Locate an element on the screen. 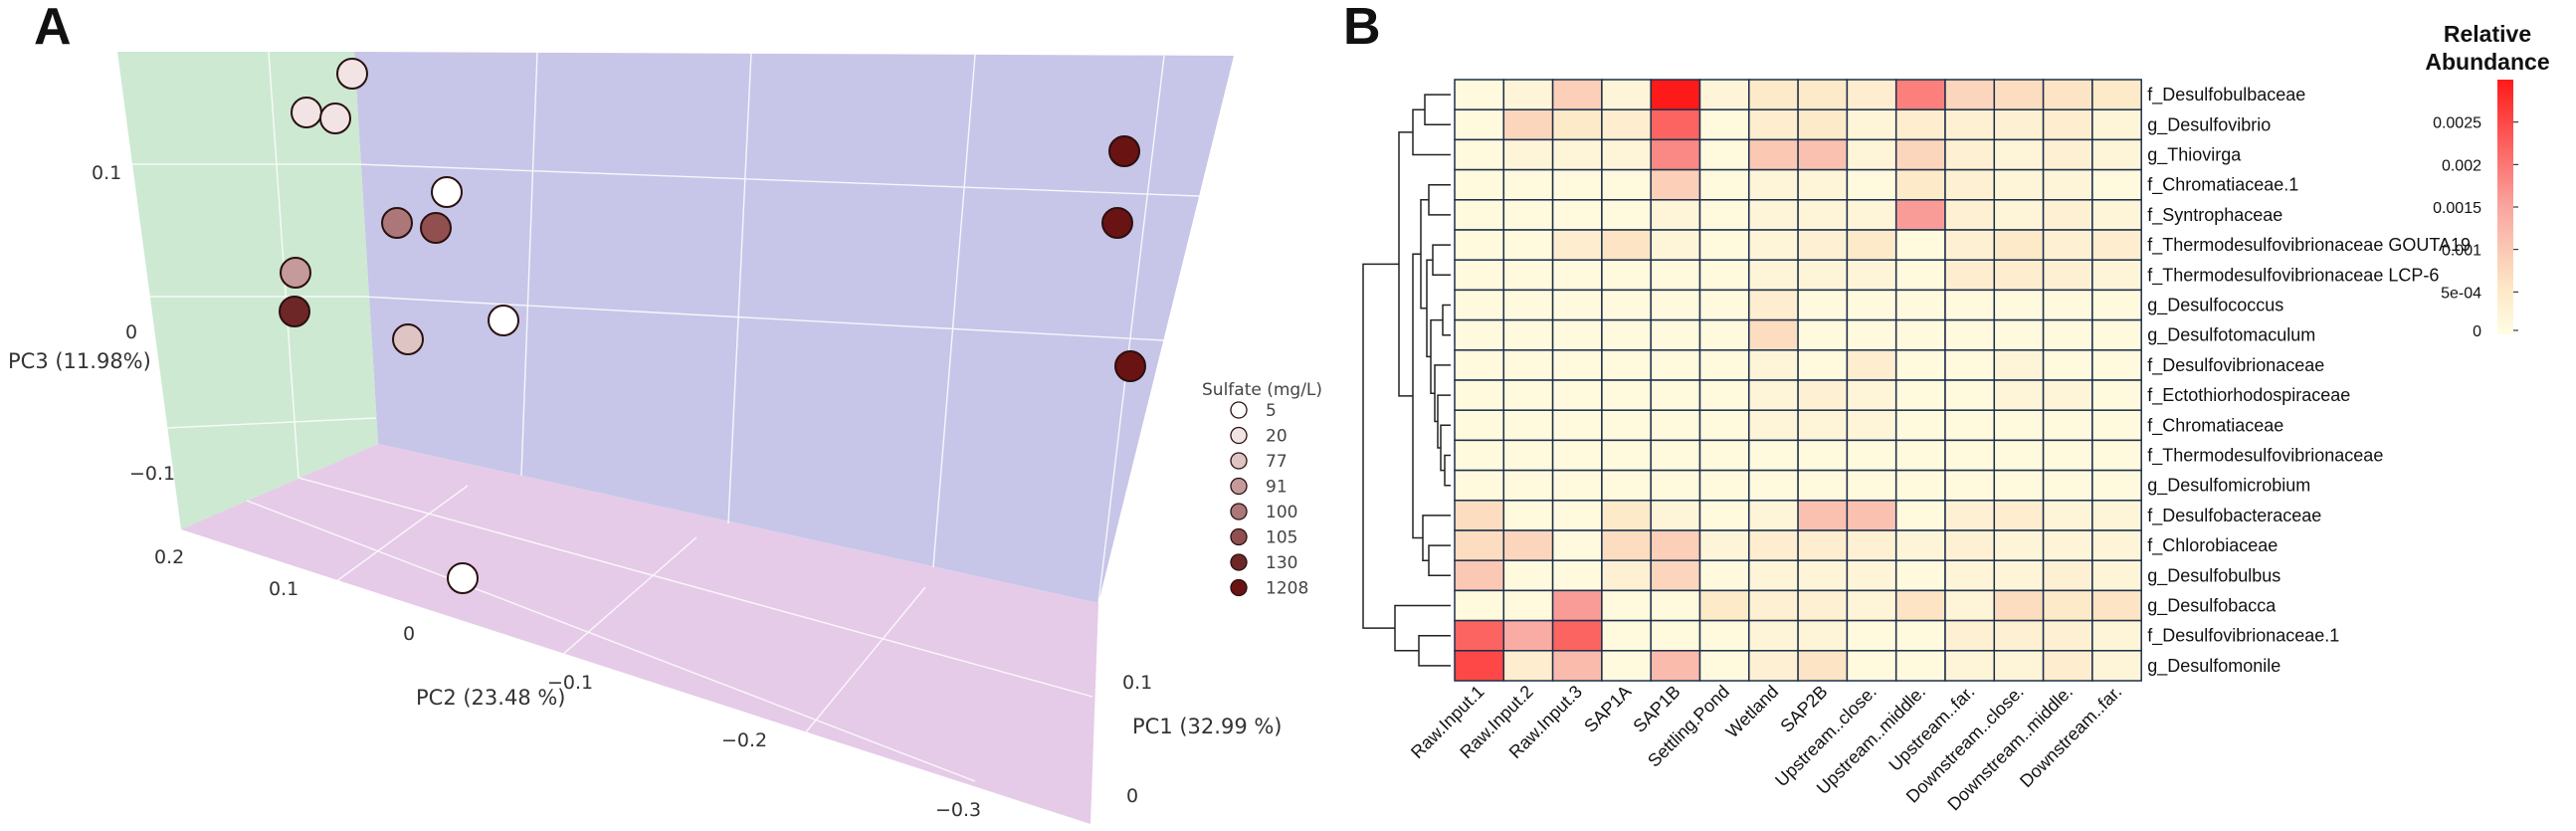 This screenshot has width=2576, height=831. colorbar-tick-label: 0.0025 is located at coordinates (2457, 123).